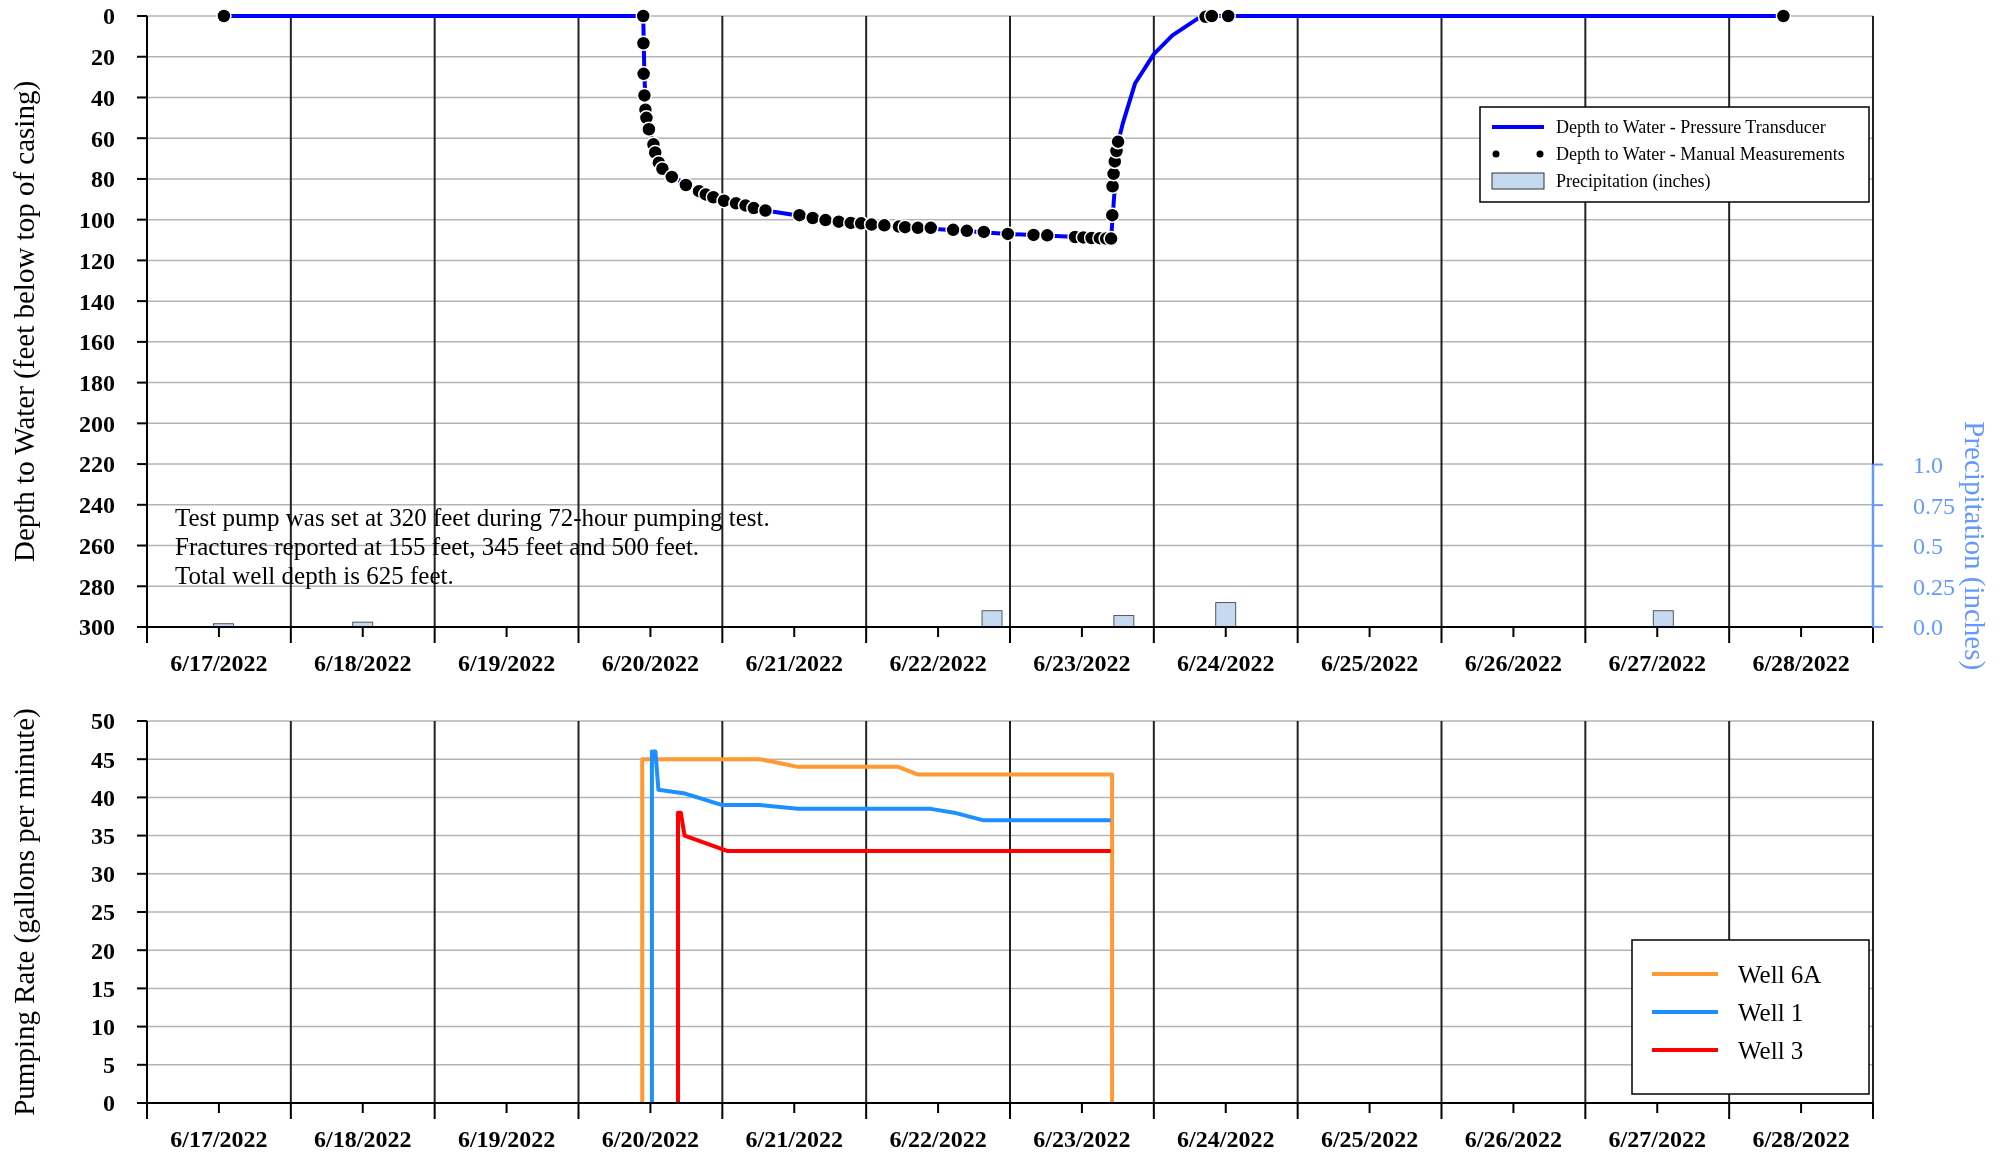  What do you see at coordinates (103, 179) in the screenshot?
I see `y-tick-label: 80` at bounding box center [103, 179].